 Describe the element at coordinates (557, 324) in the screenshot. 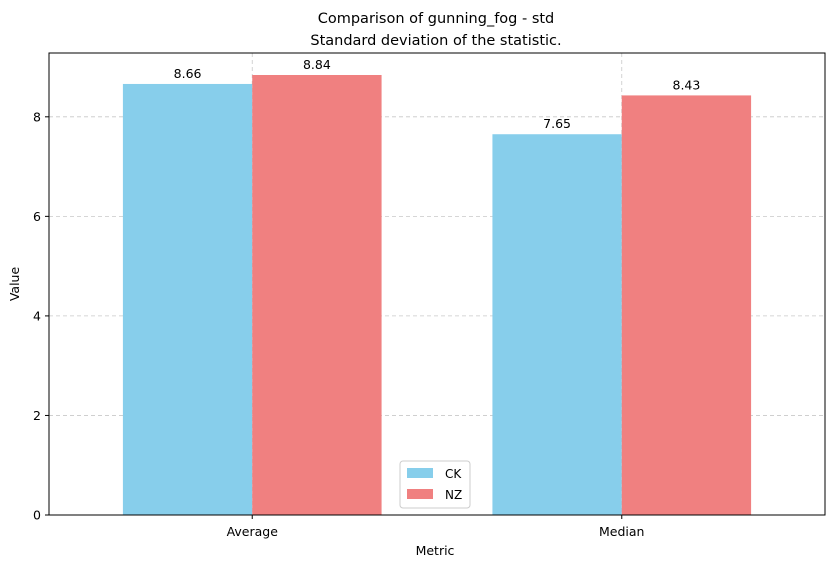

I see `bar-ck-median` at that location.